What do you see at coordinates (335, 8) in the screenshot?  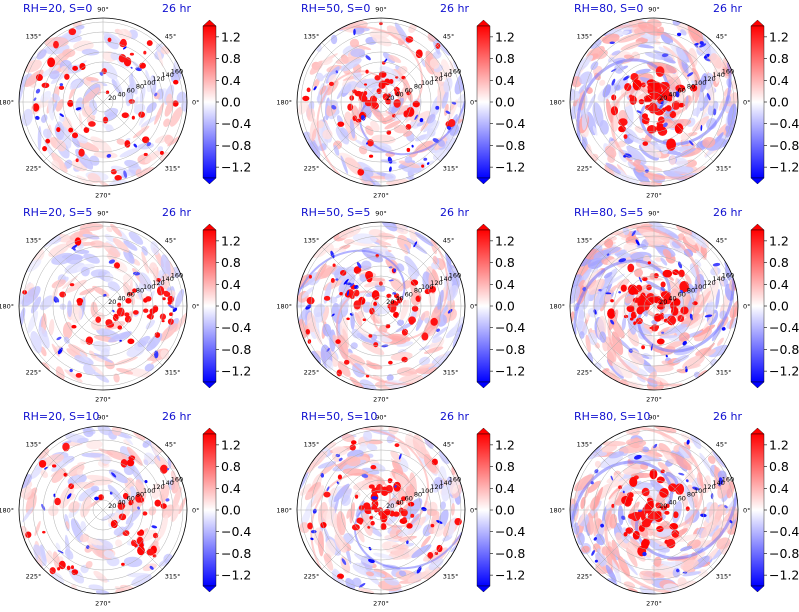 I see `panel-title: RH=50, S=0` at bounding box center [335, 8].